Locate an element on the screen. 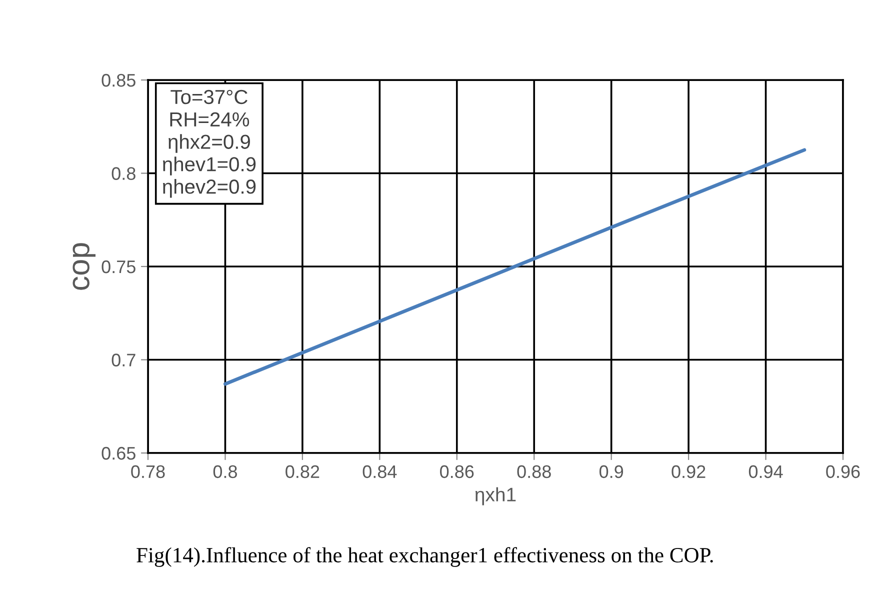  y-axis-title: cop is located at coordinates (84, 266).